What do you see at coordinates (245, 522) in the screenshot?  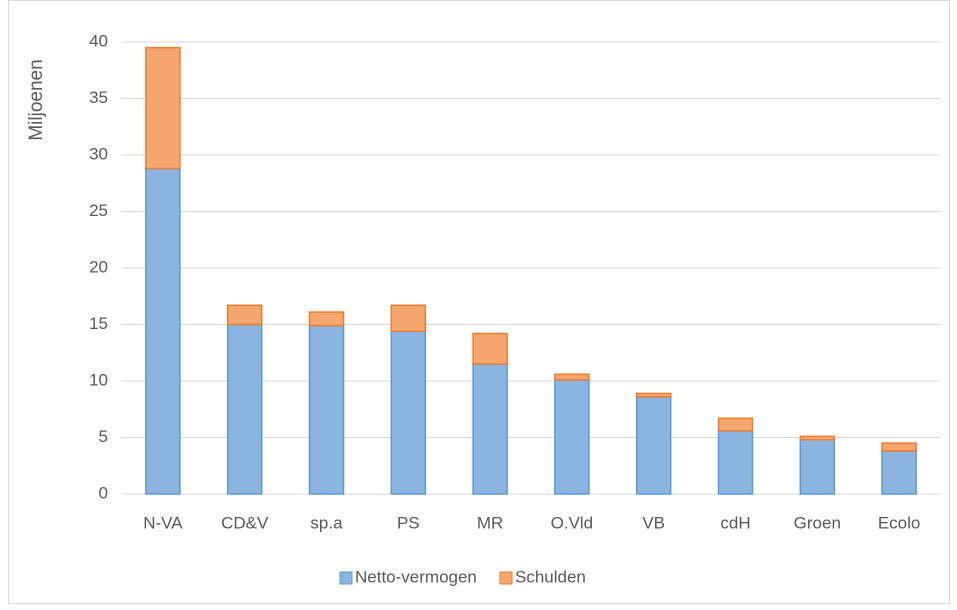 I see `x-tick-label: CD&V` at bounding box center [245, 522].